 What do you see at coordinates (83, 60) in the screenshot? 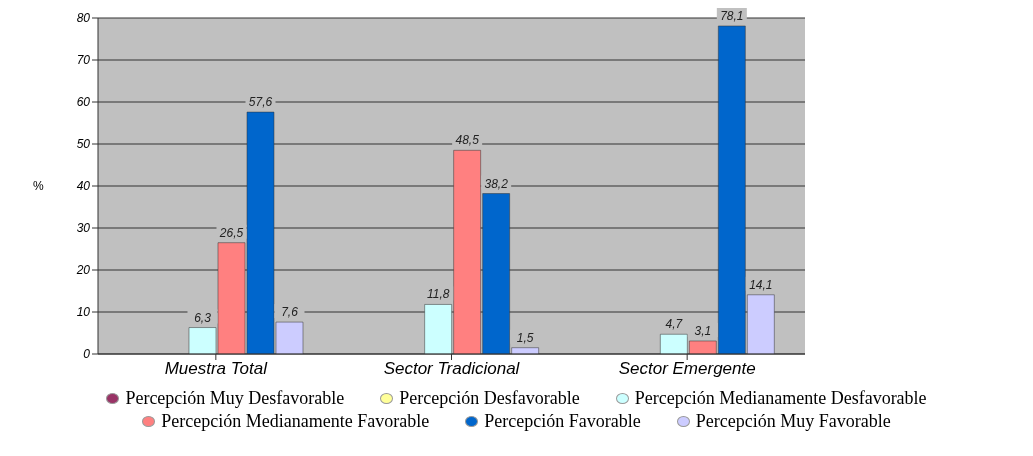
I see `y-tick-label: 70` at bounding box center [83, 60].